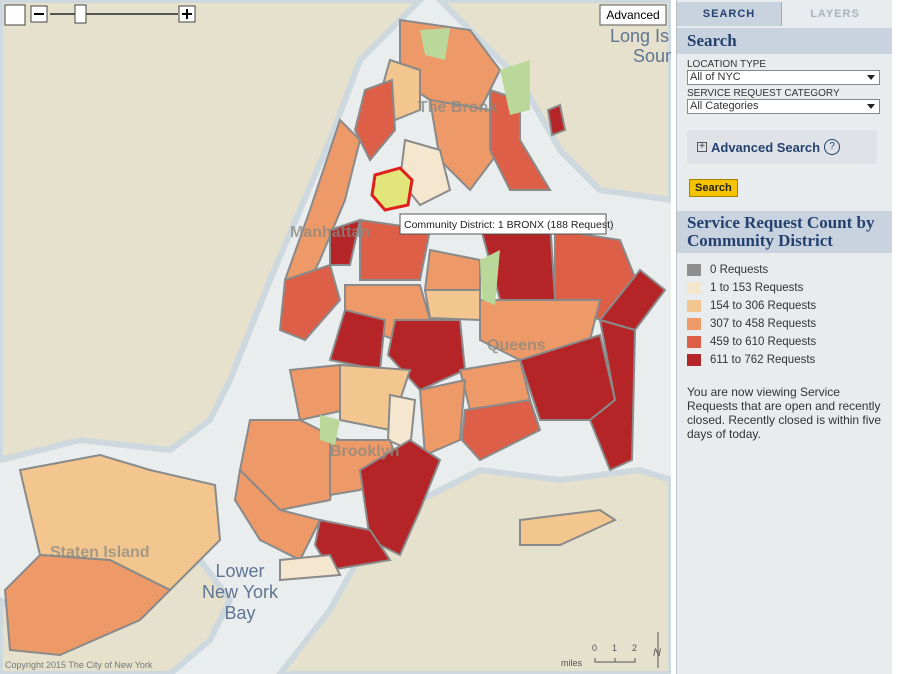  What do you see at coordinates (763, 306) in the screenshot?
I see `legend-label: 154 to 306 Requests` at bounding box center [763, 306].